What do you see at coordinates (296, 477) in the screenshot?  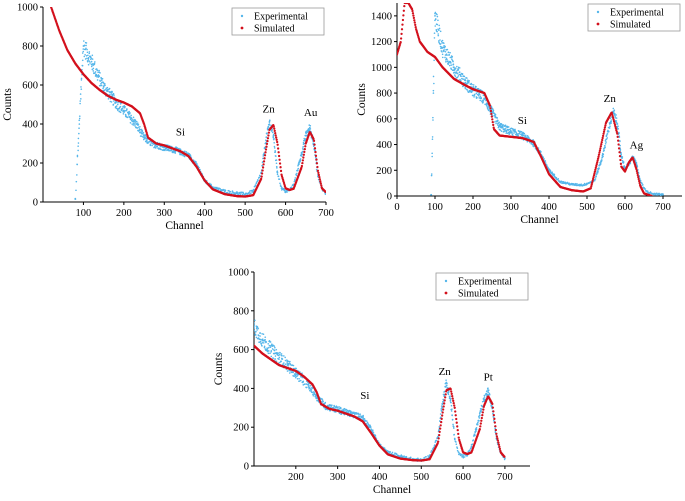 I see `x-tick-label: 200` at bounding box center [296, 477].